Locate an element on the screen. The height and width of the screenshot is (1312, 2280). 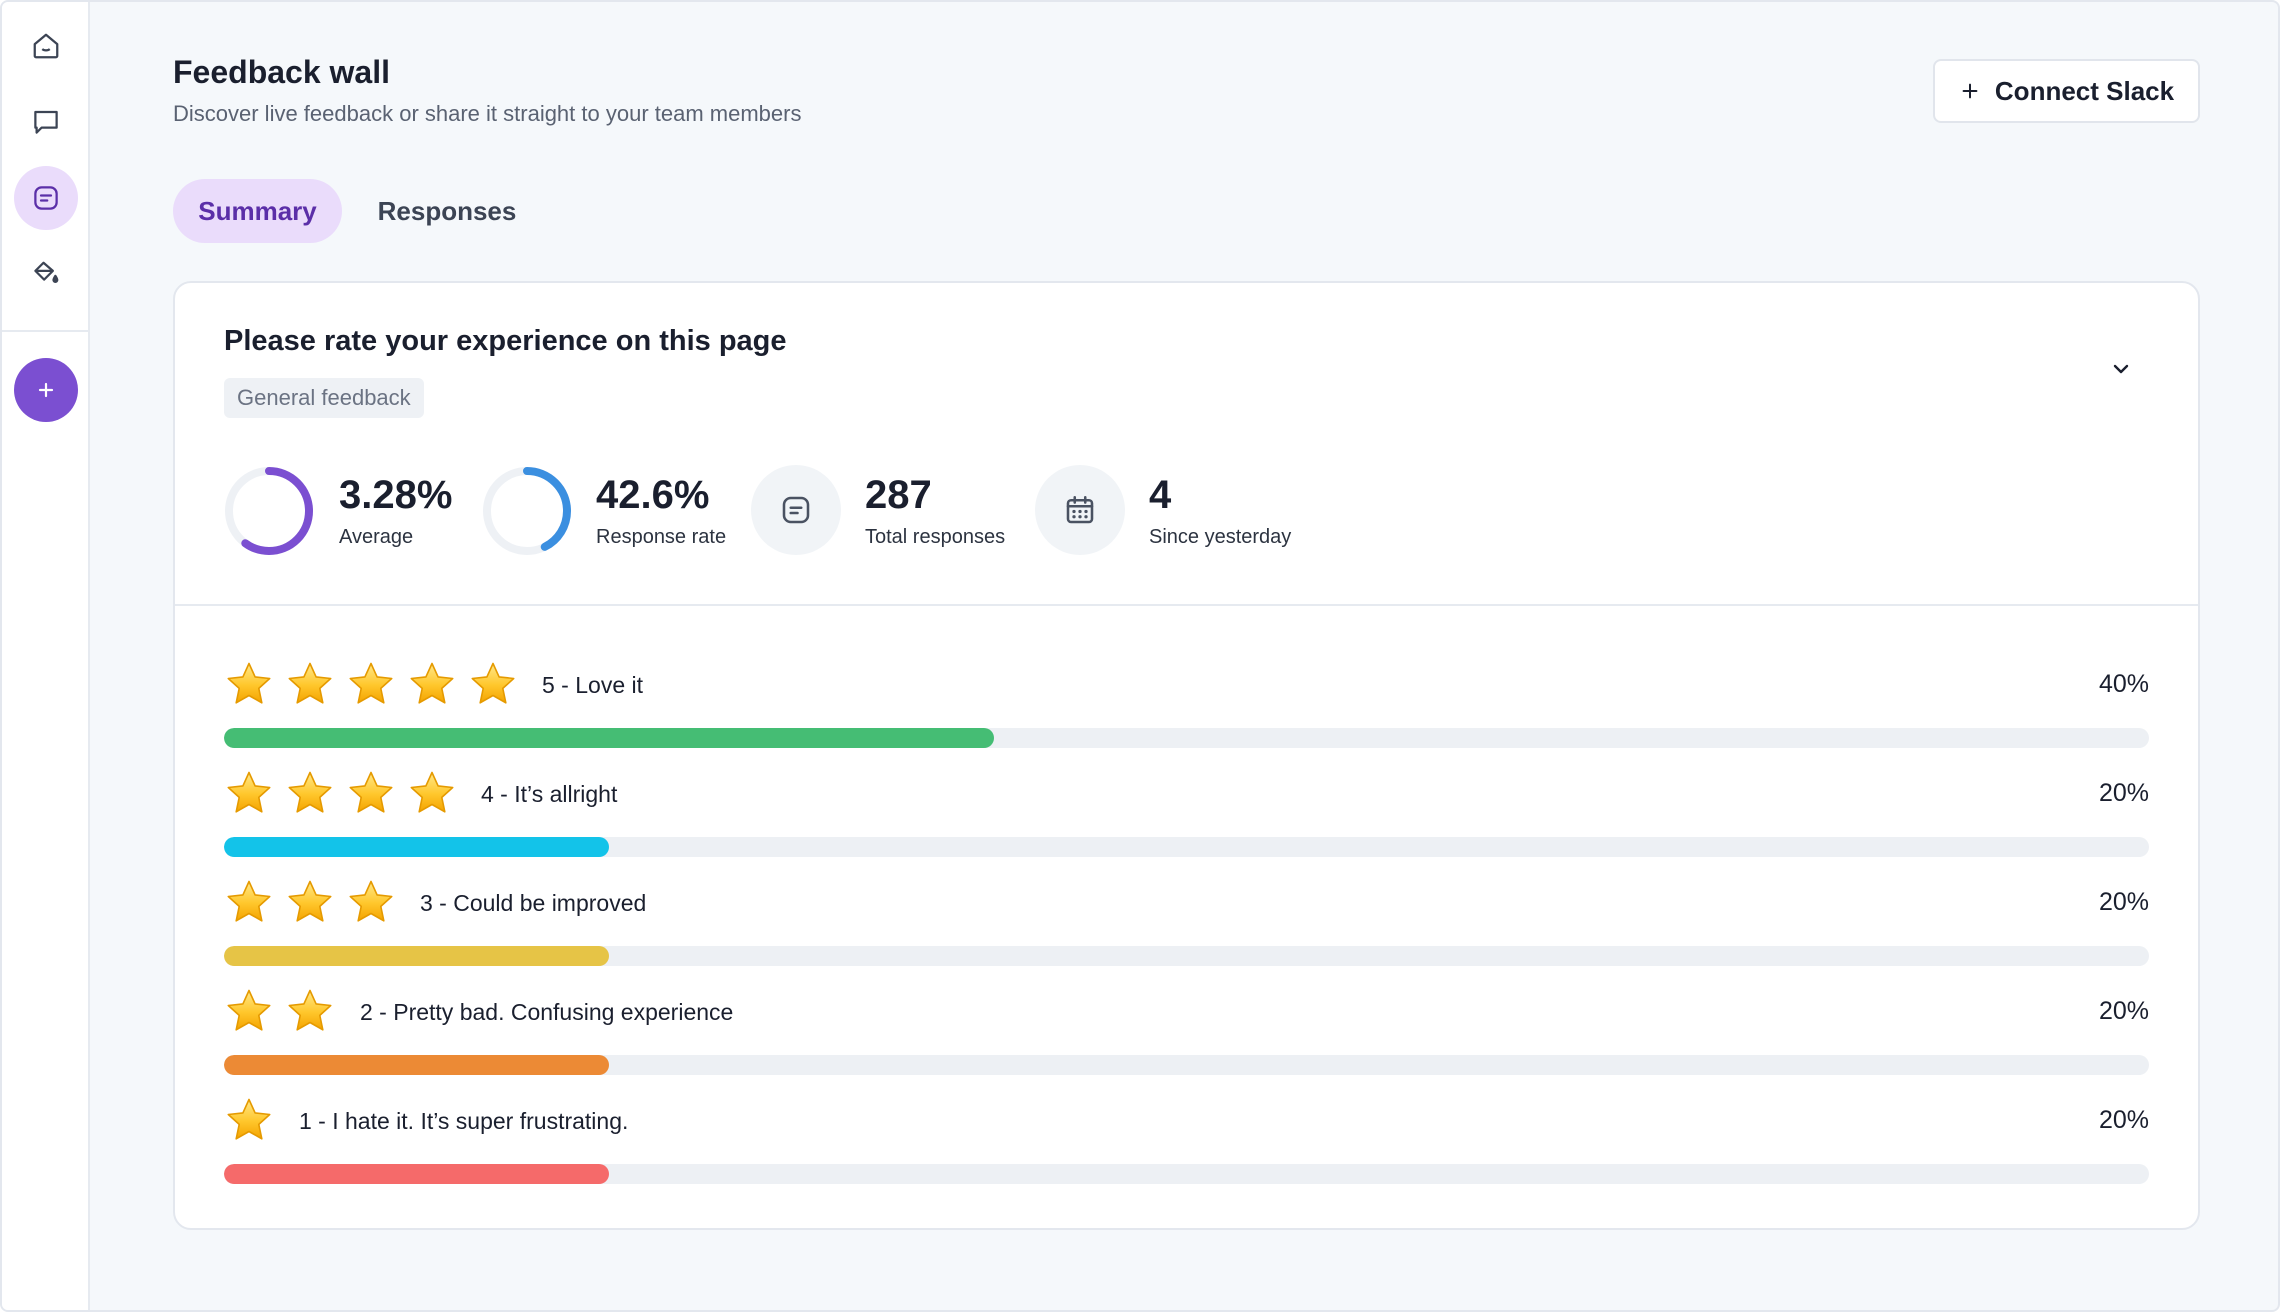
since-yesterday-badge is located at coordinates (1080, 510).